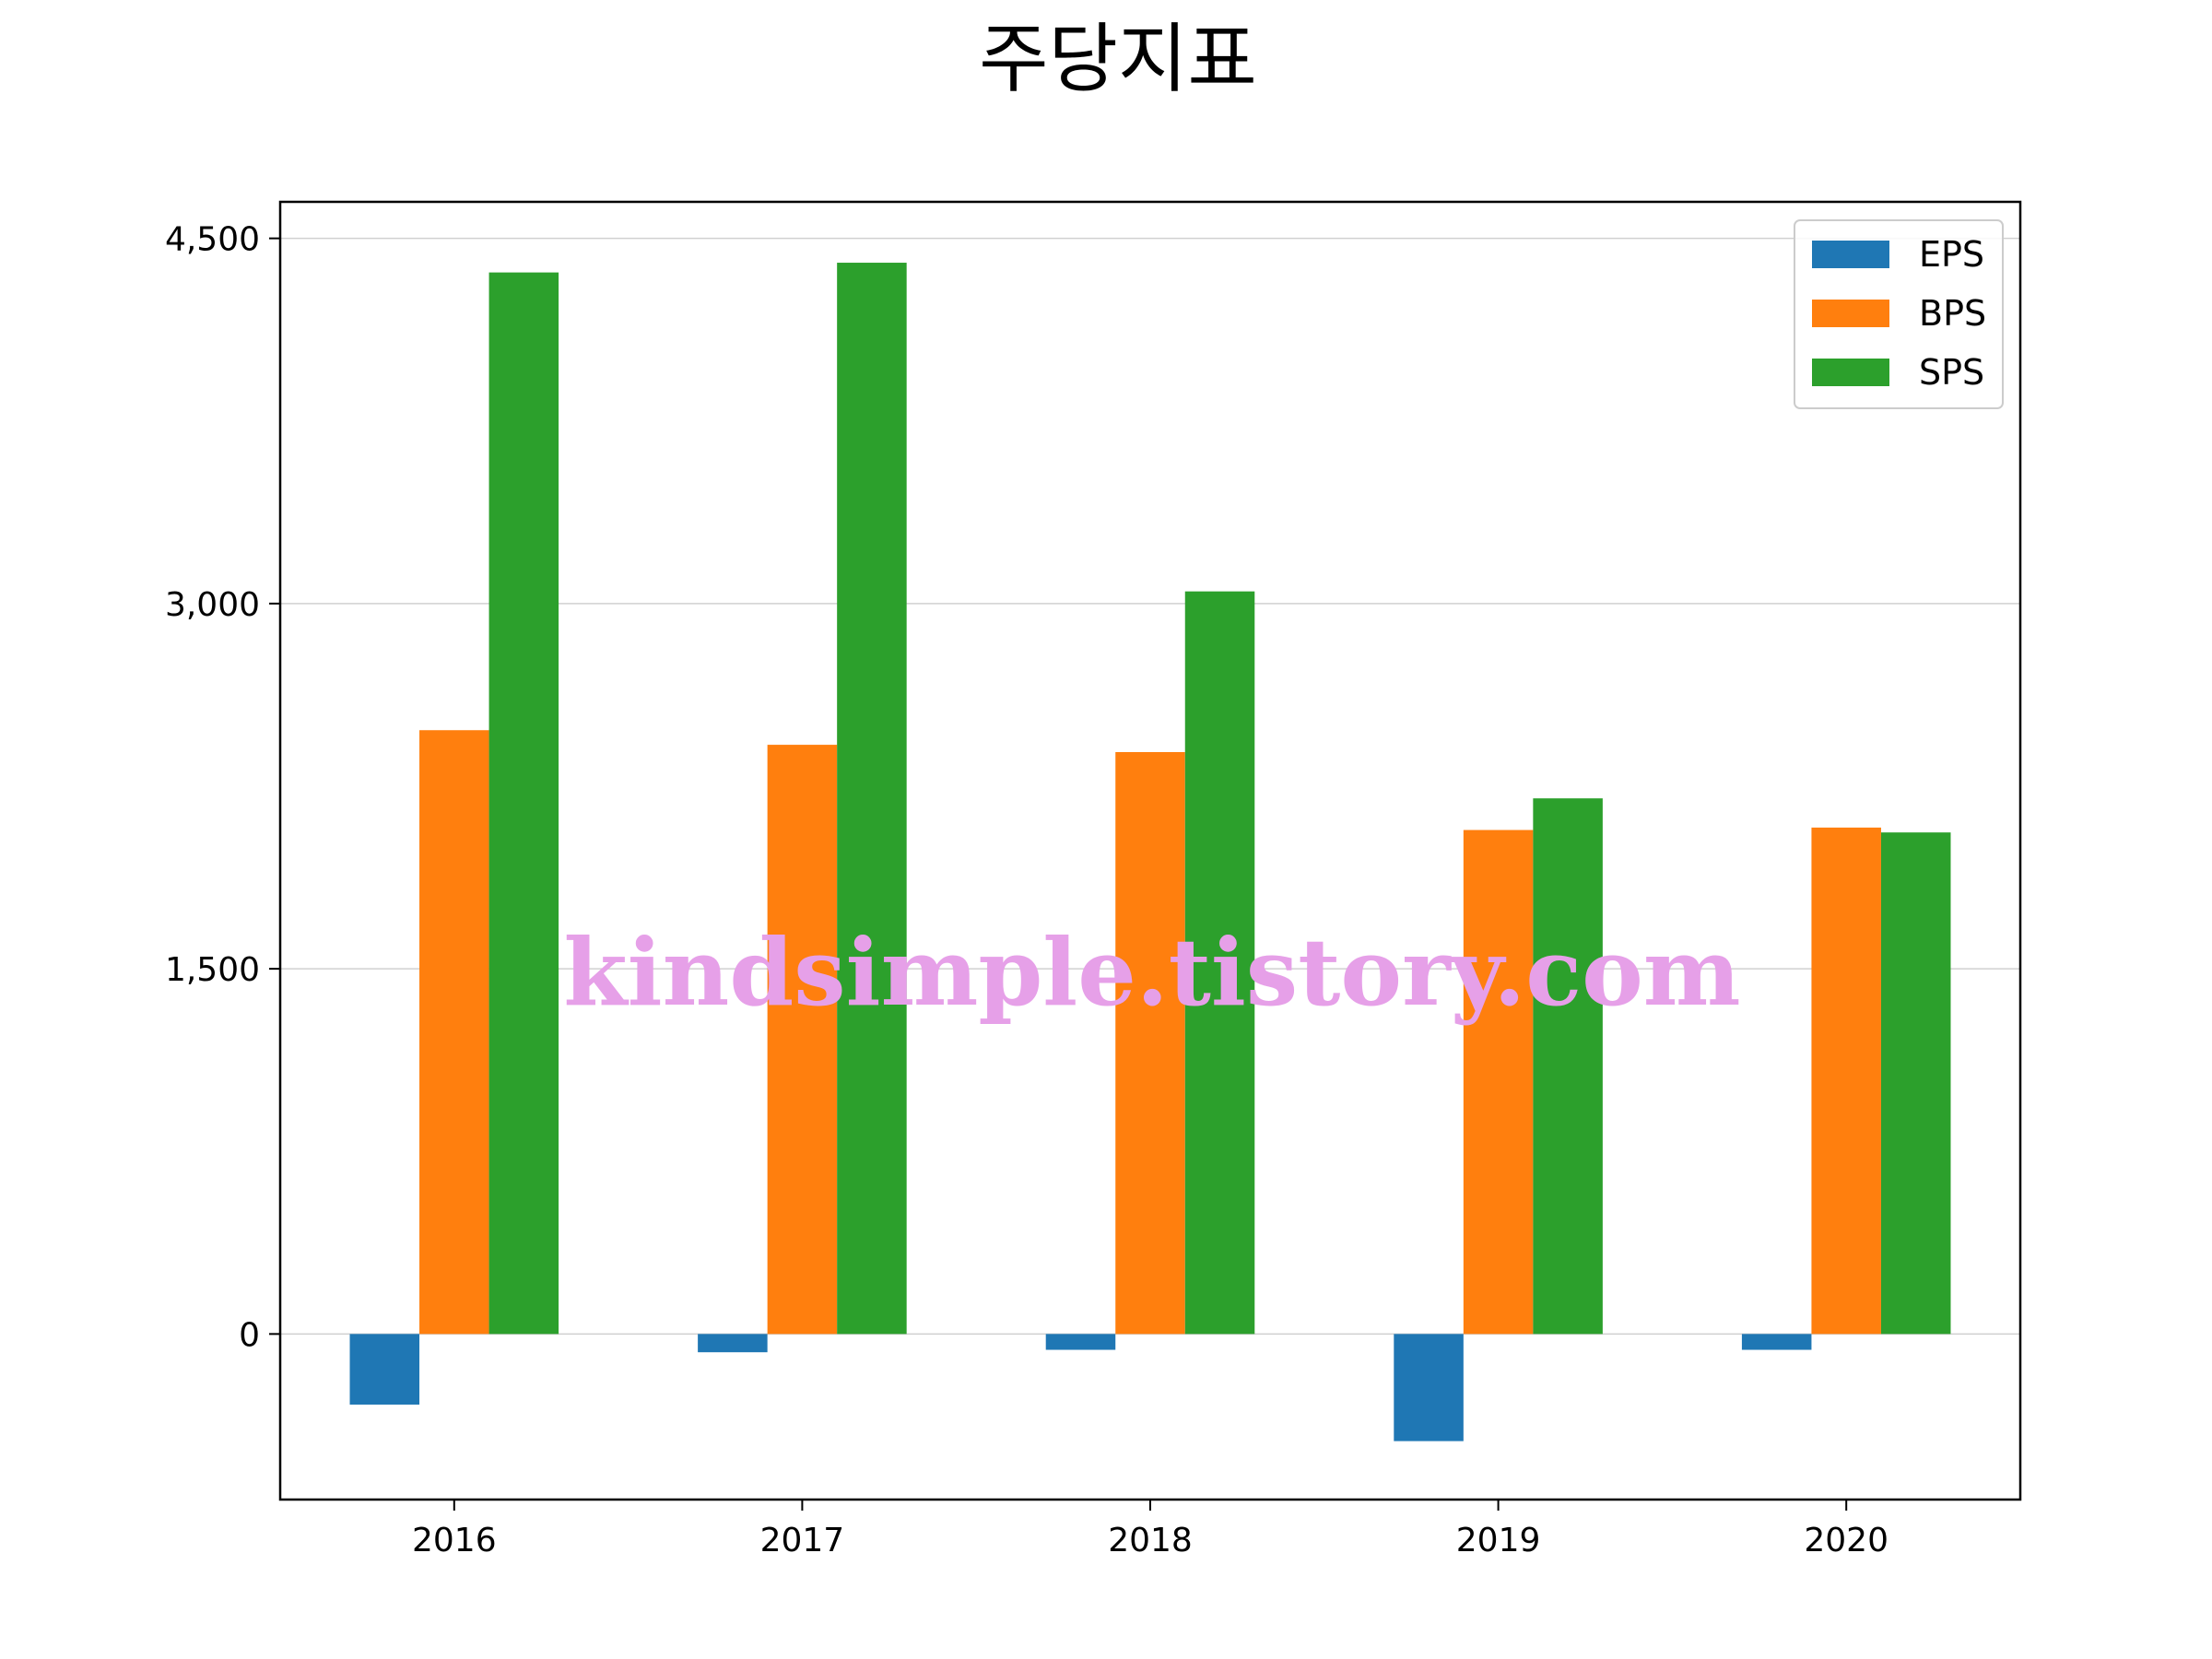 Image resolution: width=2212 pixels, height=1659 pixels. Describe the element at coordinates (872, 799) in the screenshot. I see `bar-sps-2017` at that location.